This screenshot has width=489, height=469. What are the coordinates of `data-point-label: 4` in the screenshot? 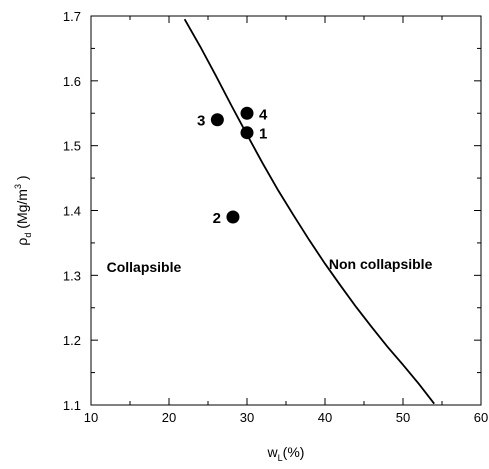 It's located at (263, 114).